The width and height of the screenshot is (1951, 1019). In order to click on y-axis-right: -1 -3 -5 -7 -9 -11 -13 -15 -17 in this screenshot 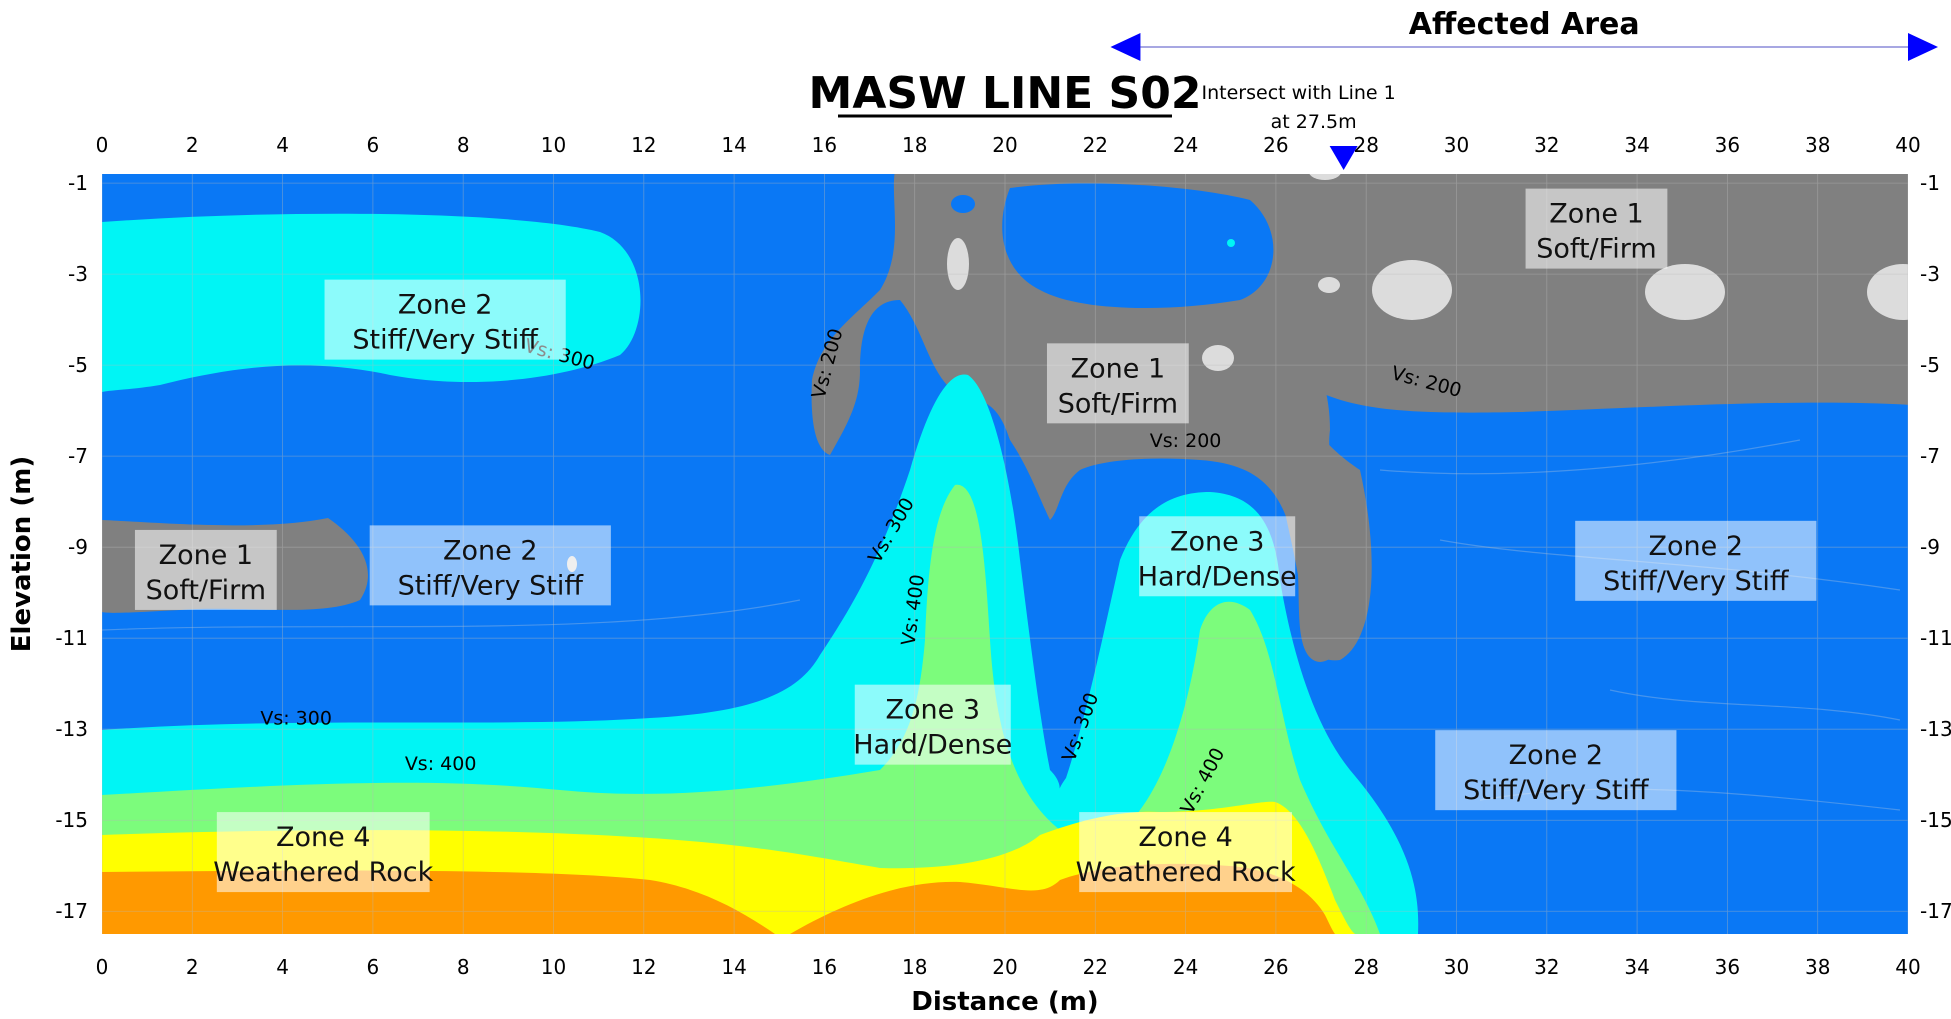, I will do `click(1935, 547)`.